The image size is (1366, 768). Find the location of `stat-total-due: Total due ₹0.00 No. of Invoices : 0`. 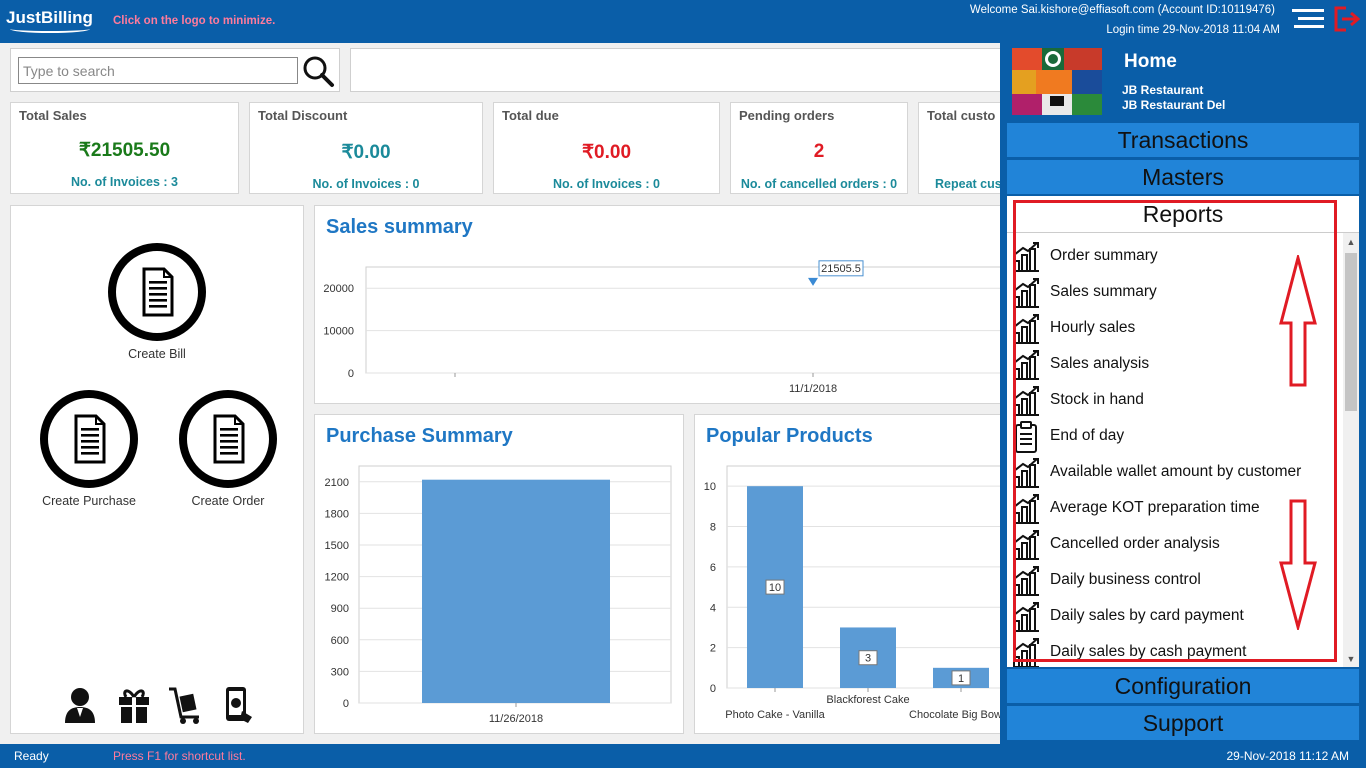

stat-total-due: Total due ₹0.00 No. of Invoices : 0 is located at coordinates (606, 148).